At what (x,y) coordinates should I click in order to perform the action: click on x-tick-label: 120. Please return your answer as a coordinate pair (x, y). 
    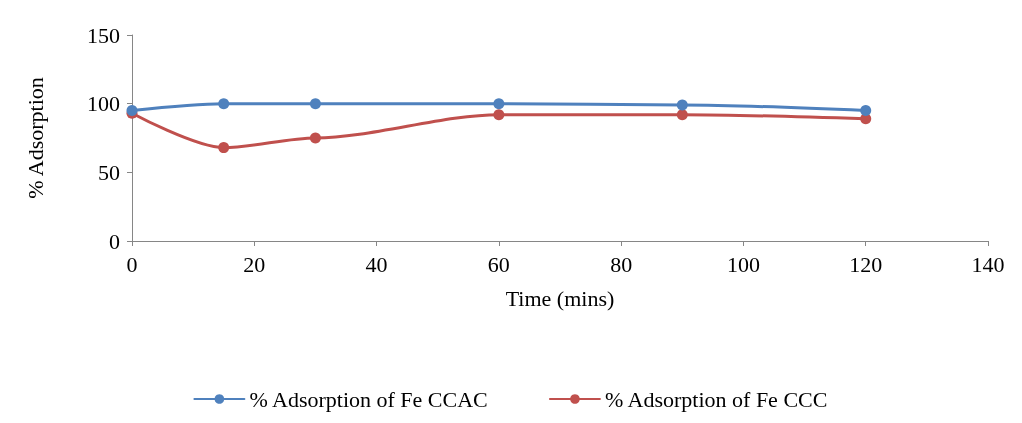
    Looking at the image, I should click on (866, 264).